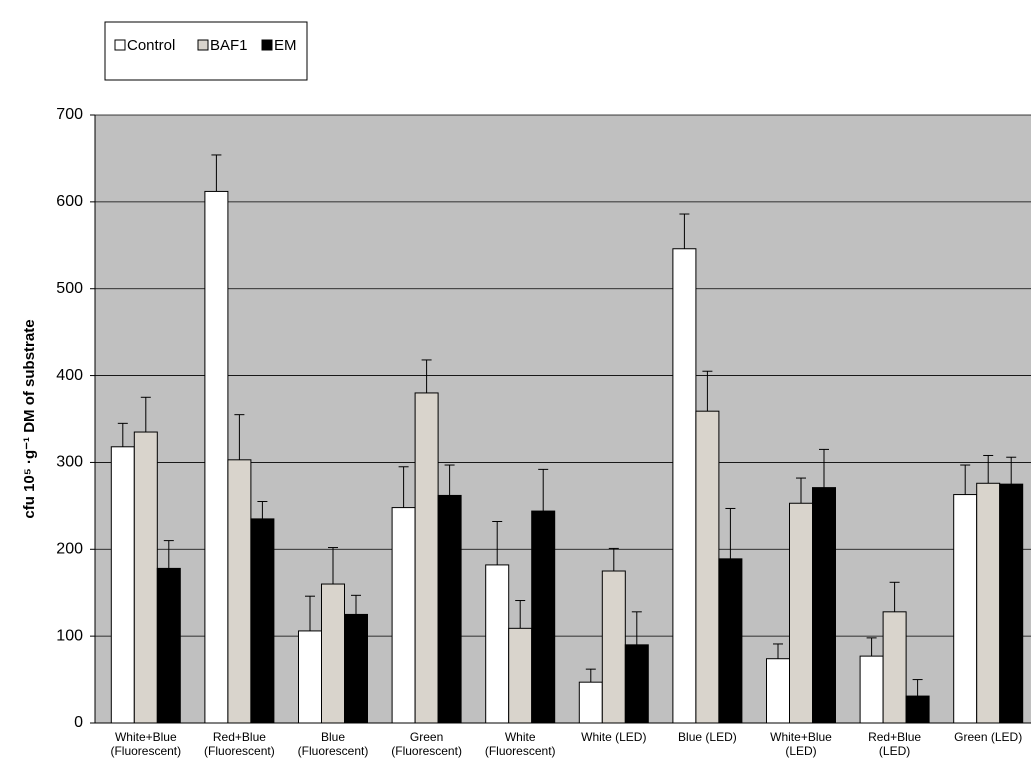 This screenshot has height=764, width=1031. I want to click on y-axis-label: cfu 10⁵ ·g⁻¹ DM of substrate, so click(29, 418).